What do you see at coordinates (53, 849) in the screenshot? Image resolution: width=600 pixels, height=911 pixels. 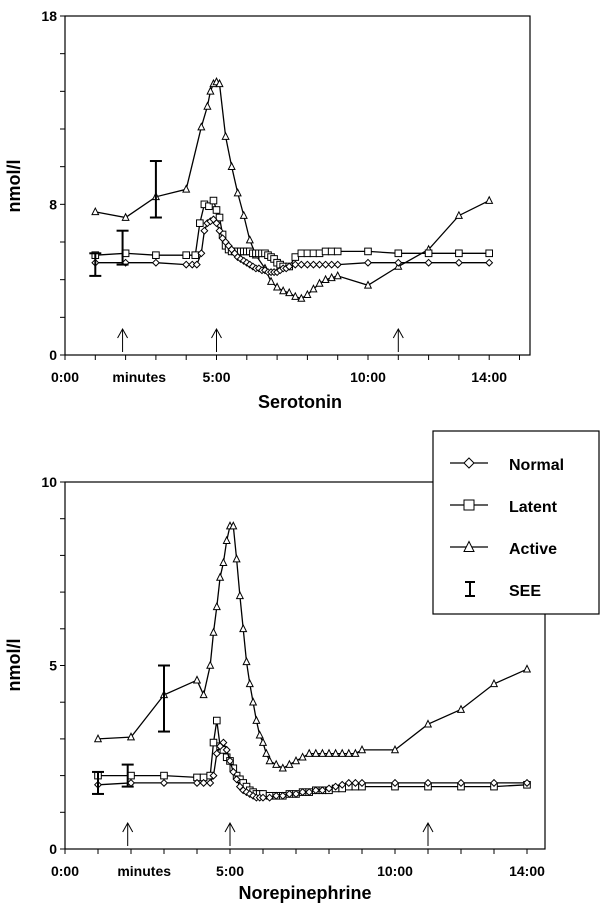 I see `y-tick-label: 0` at bounding box center [53, 849].